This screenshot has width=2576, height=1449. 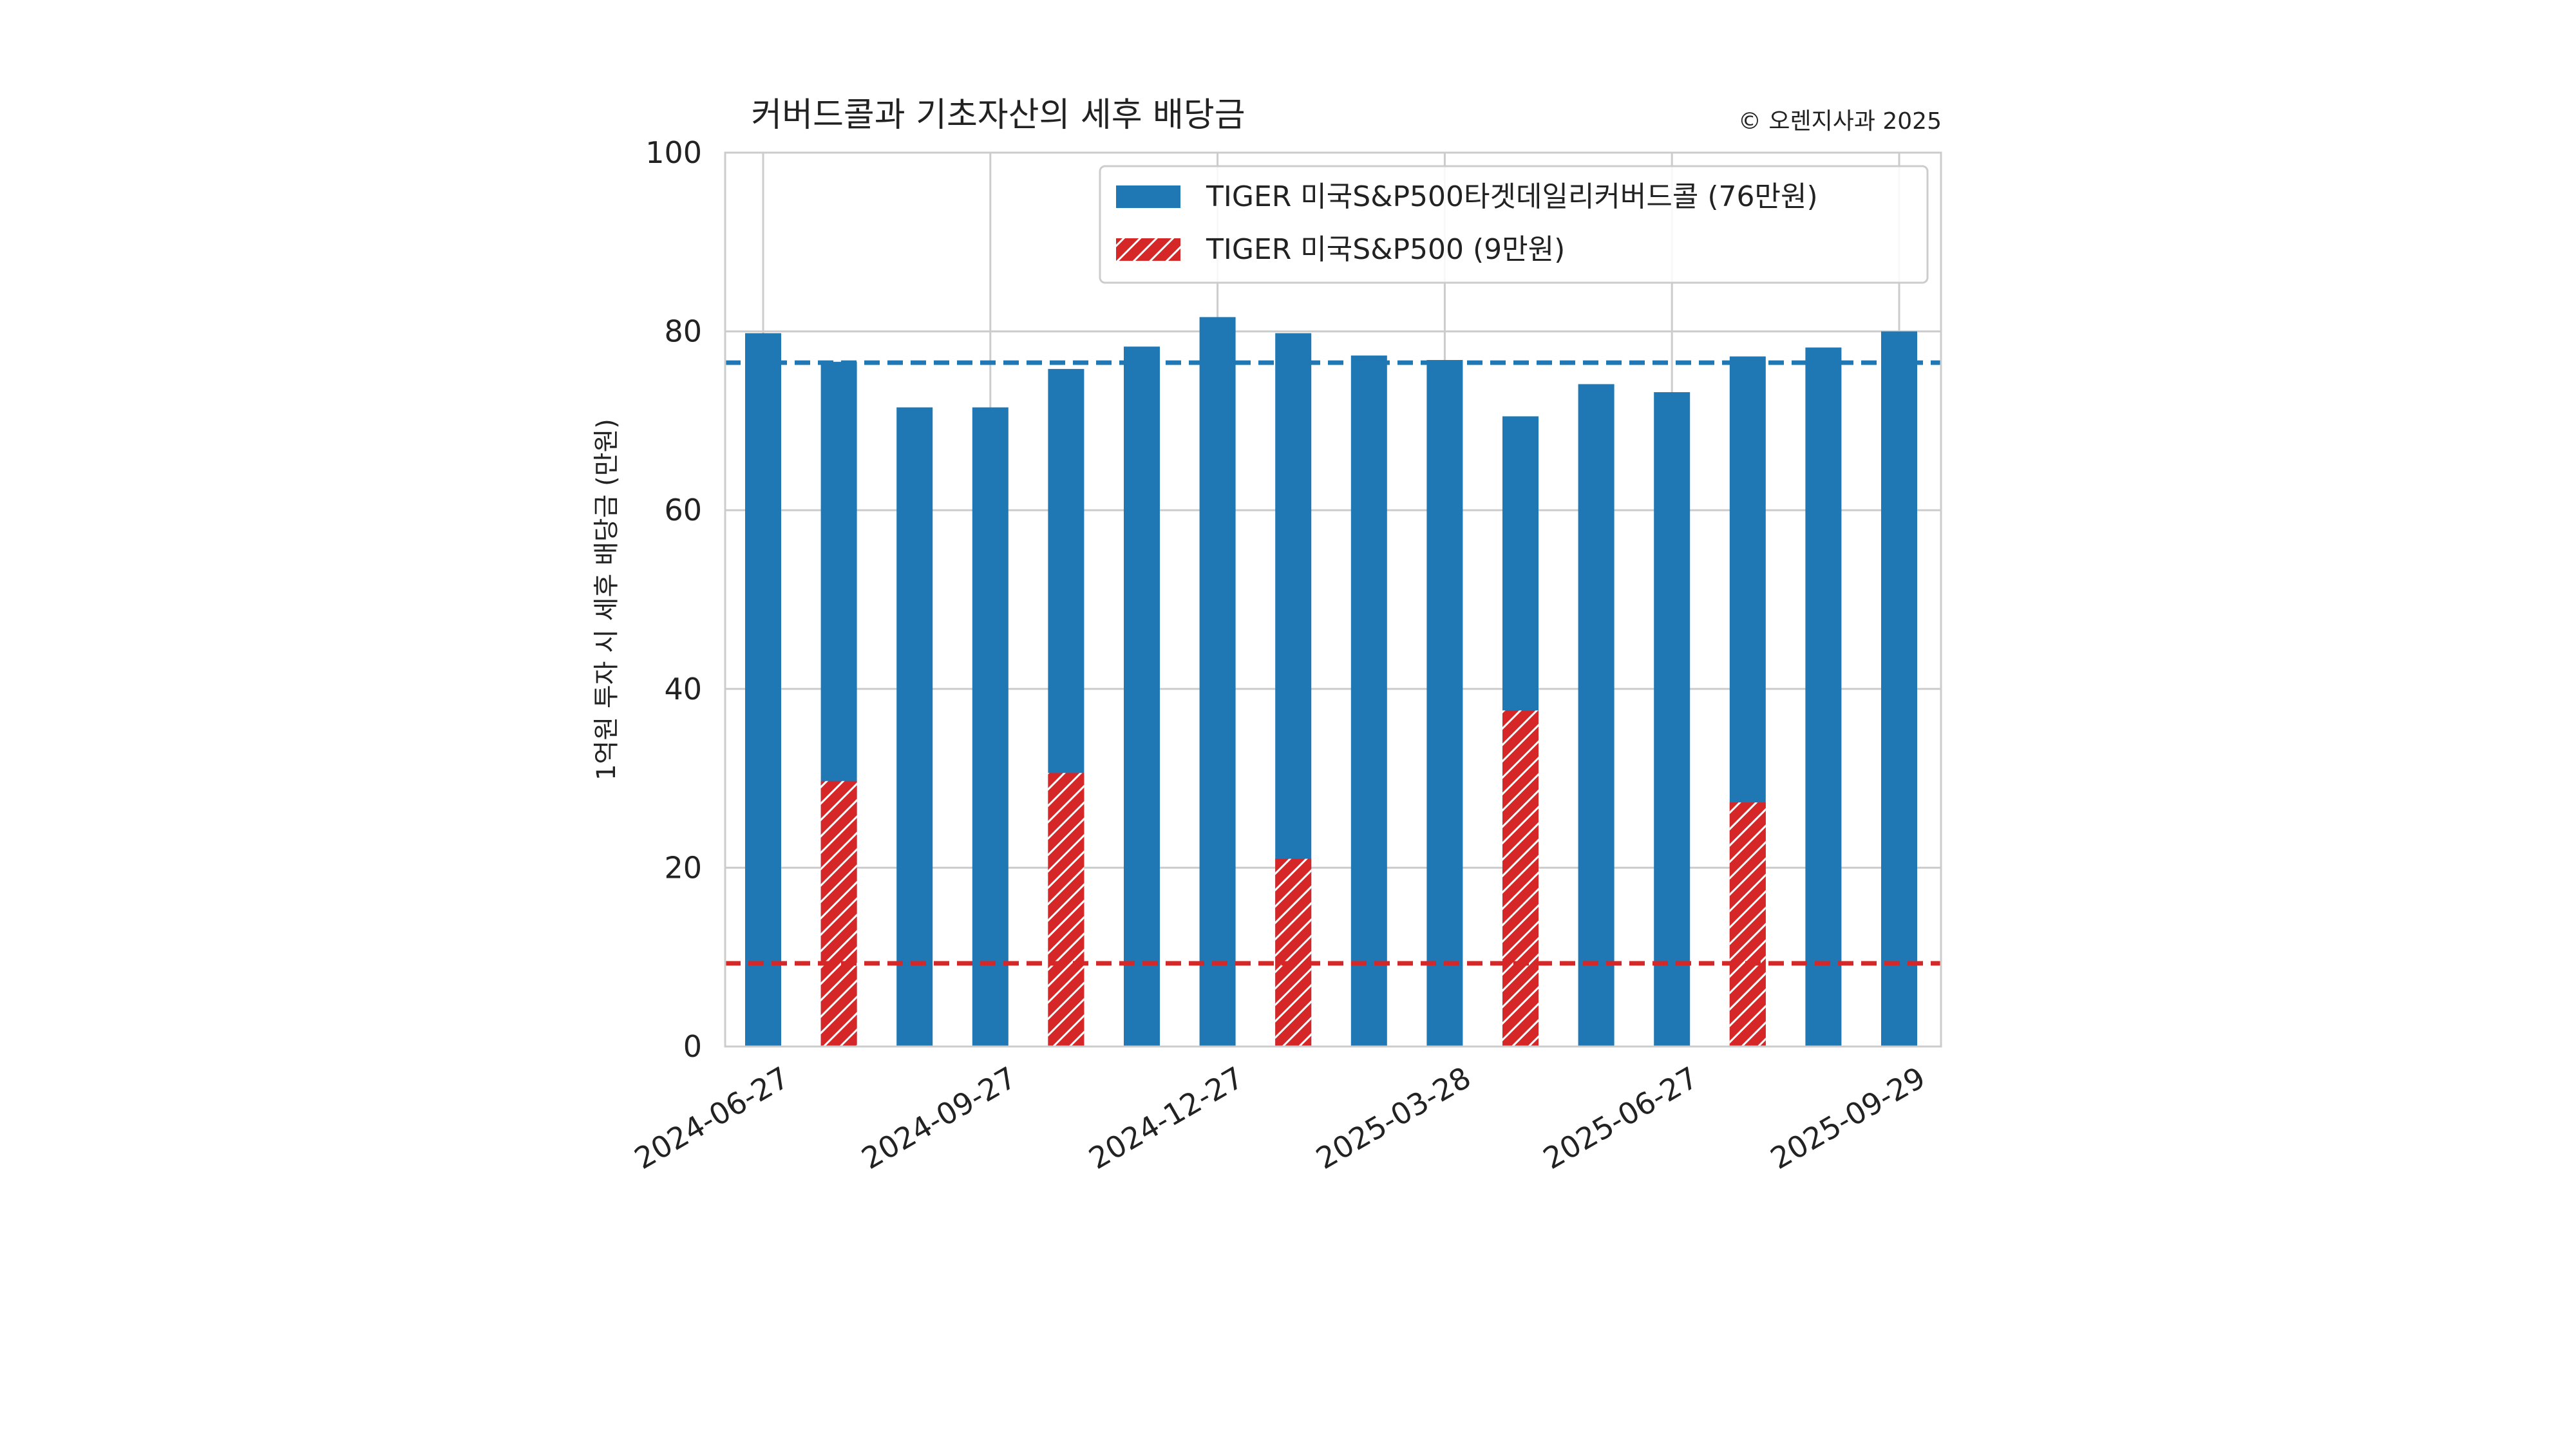 I want to click on y-axis-ticks: 0 20 40 60 80 100, so click(x=674, y=599).